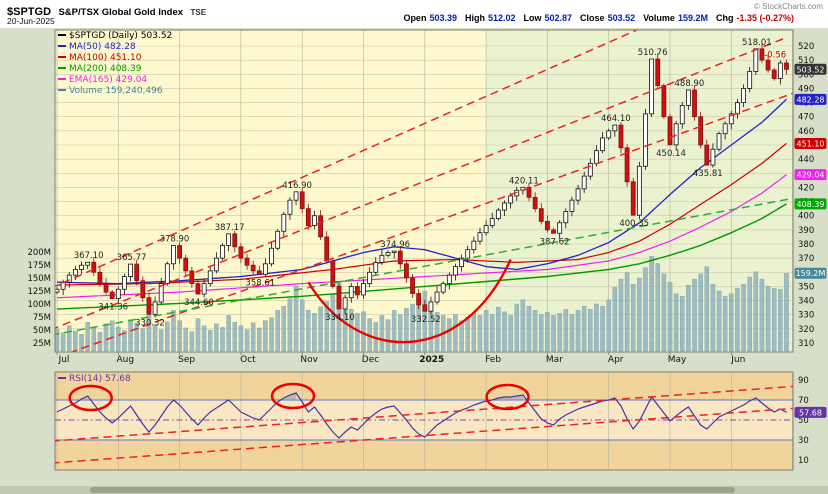  What do you see at coordinates (426, 320) in the screenshot?
I see `swing-label: 332.52` at bounding box center [426, 320].